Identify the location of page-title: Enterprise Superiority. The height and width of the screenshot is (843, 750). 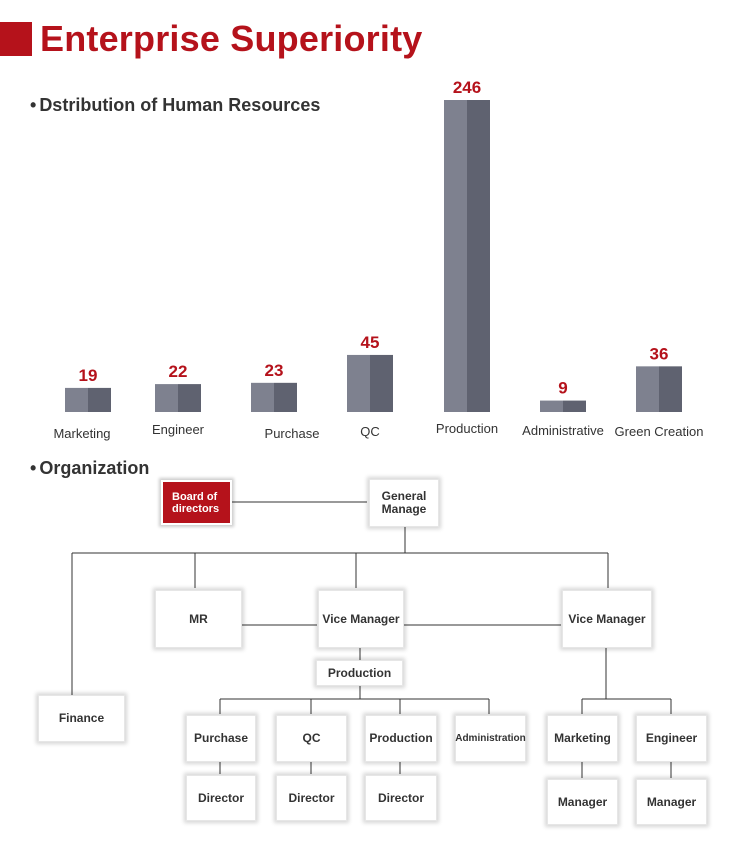
(231, 38).